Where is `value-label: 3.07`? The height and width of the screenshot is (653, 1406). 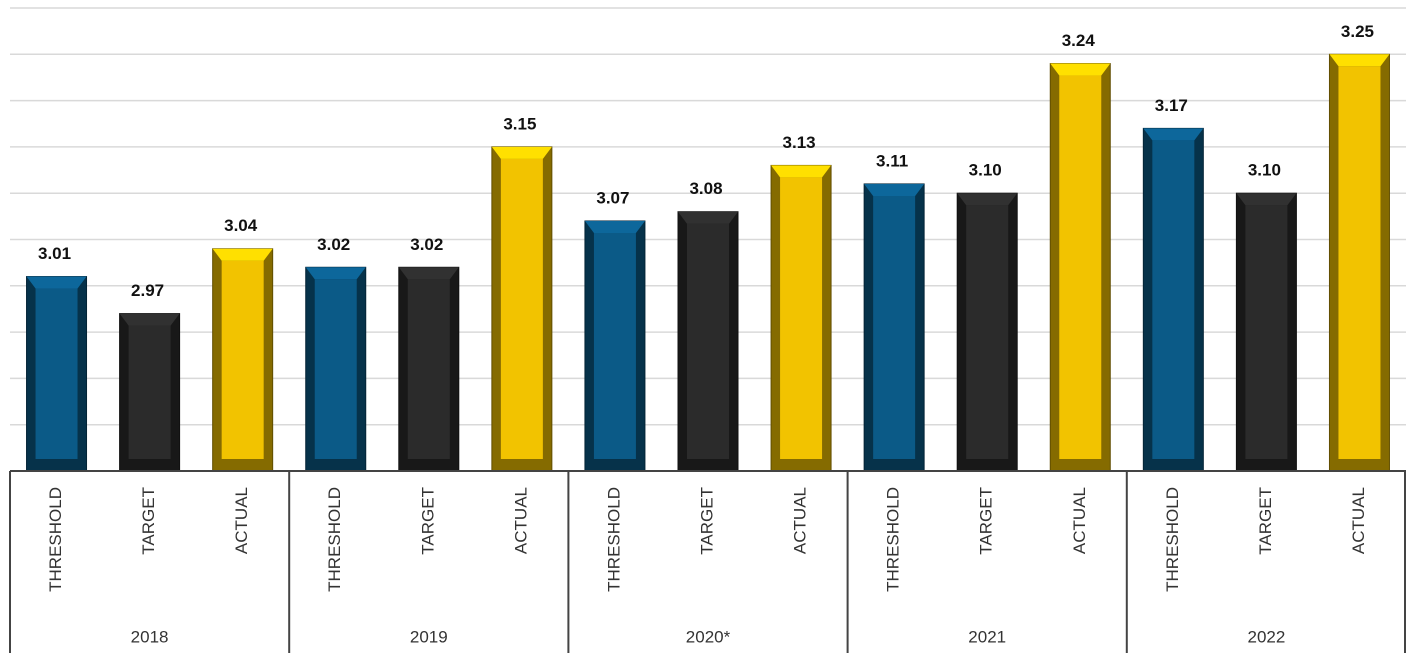
value-label: 3.07 is located at coordinates (612, 197).